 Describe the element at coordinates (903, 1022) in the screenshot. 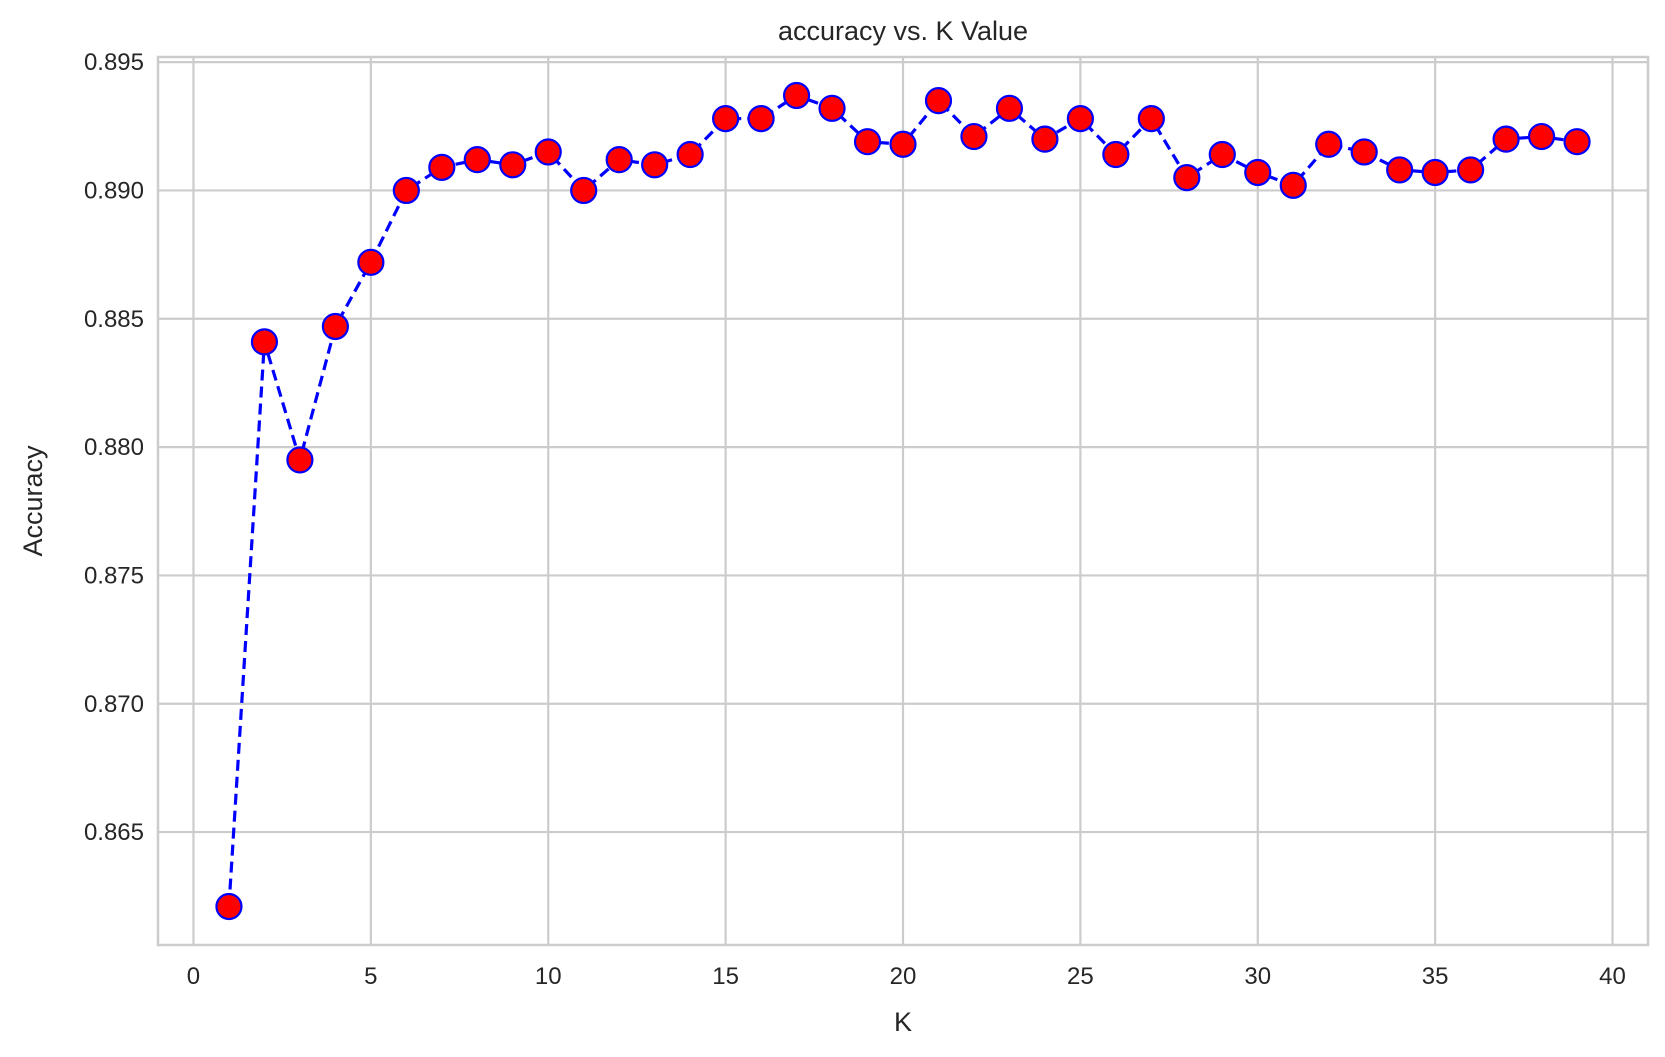

I see `x-axis-label: K` at that location.